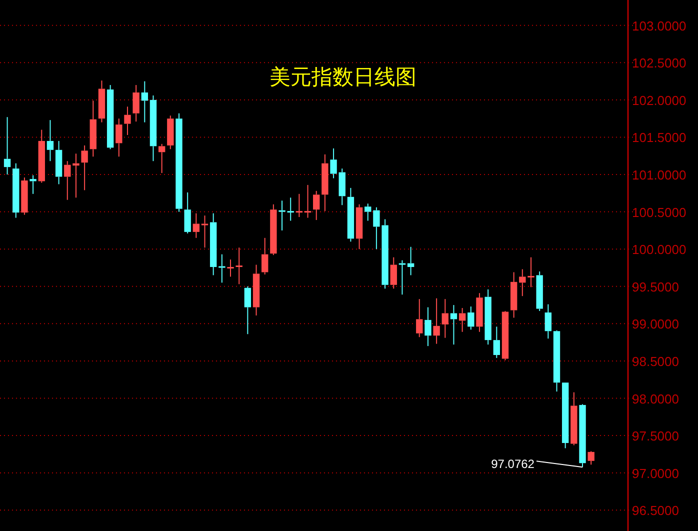 The image size is (698, 531). What do you see at coordinates (655, 398) in the screenshot?
I see `ytick: 98.0000` at bounding box center [655, 398].